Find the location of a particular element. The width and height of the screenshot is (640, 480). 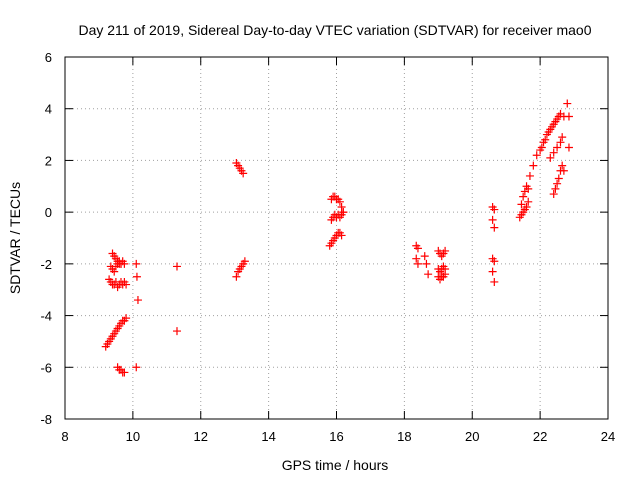

x-tick-label: 18 is located at coordinates (404, 436).